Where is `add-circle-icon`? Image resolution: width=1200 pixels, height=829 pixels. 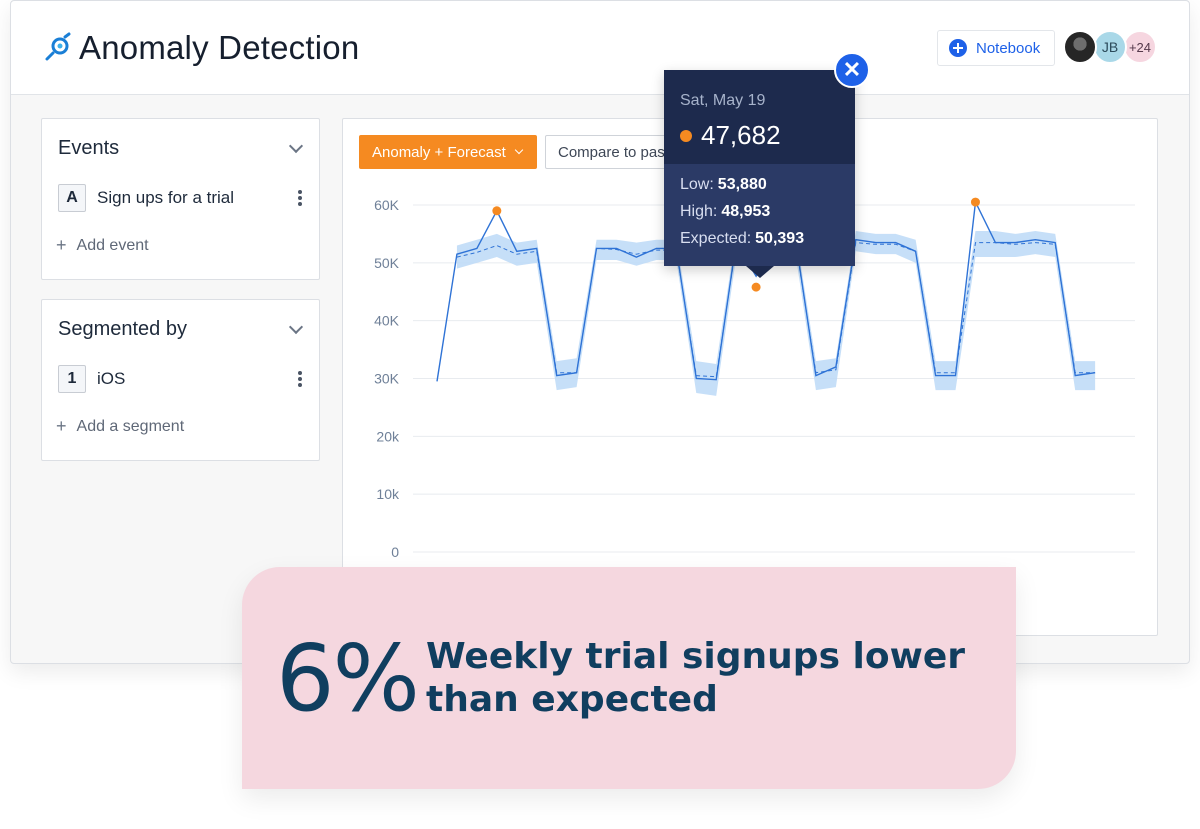
add-circle-icon is located at coordinates (958, 48).